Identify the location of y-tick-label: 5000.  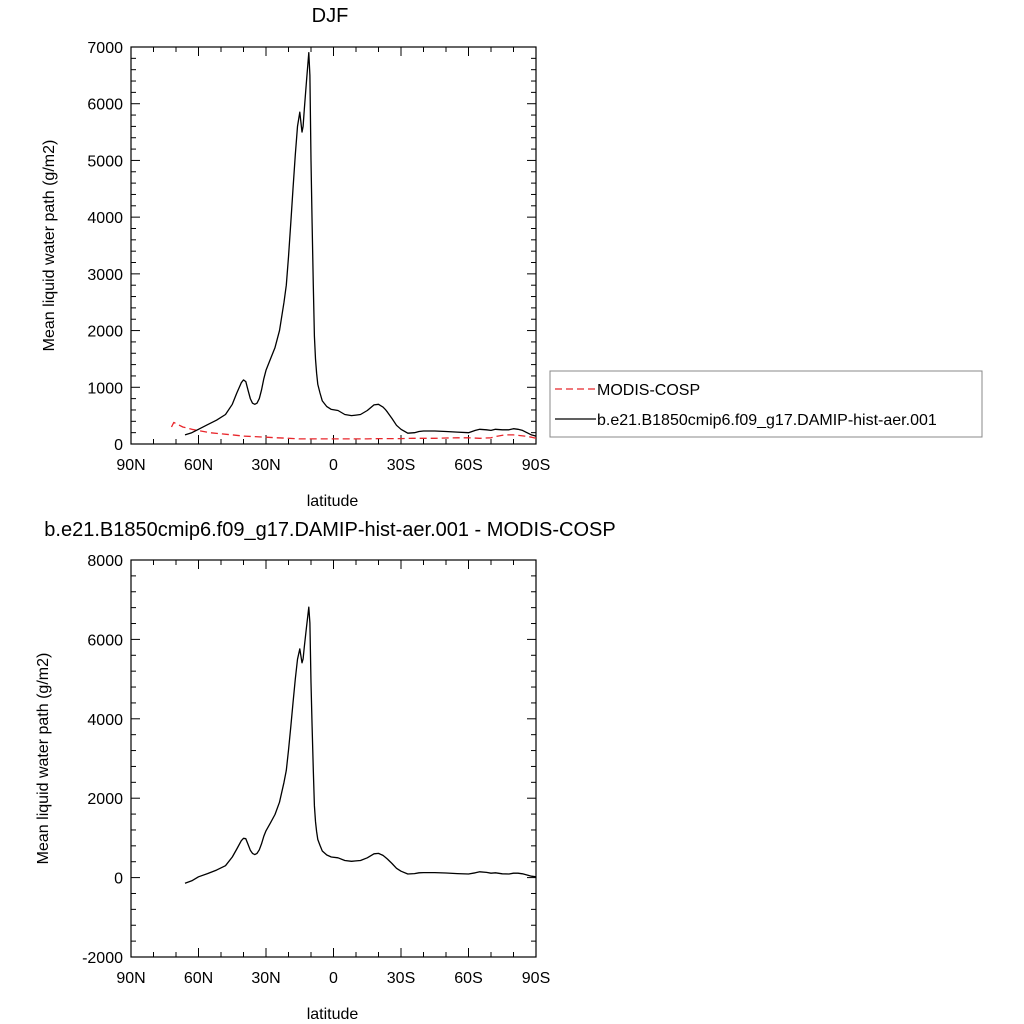
(105, 161).